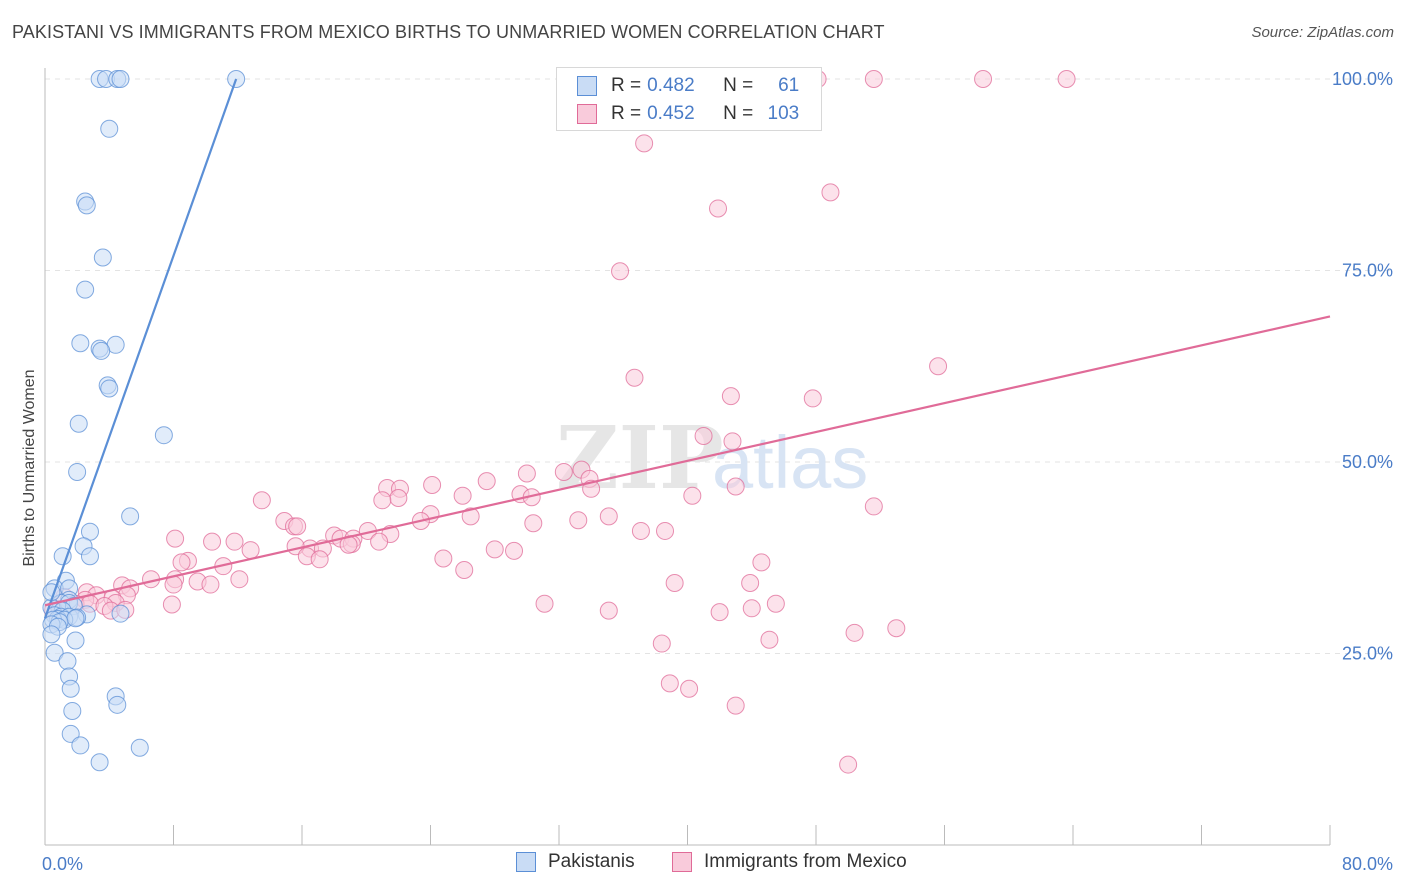 The image size is (1406, 892). I want to click on legend-item-immigrants-from-mexico: Immigrants from Mexico, so click(789, 862).